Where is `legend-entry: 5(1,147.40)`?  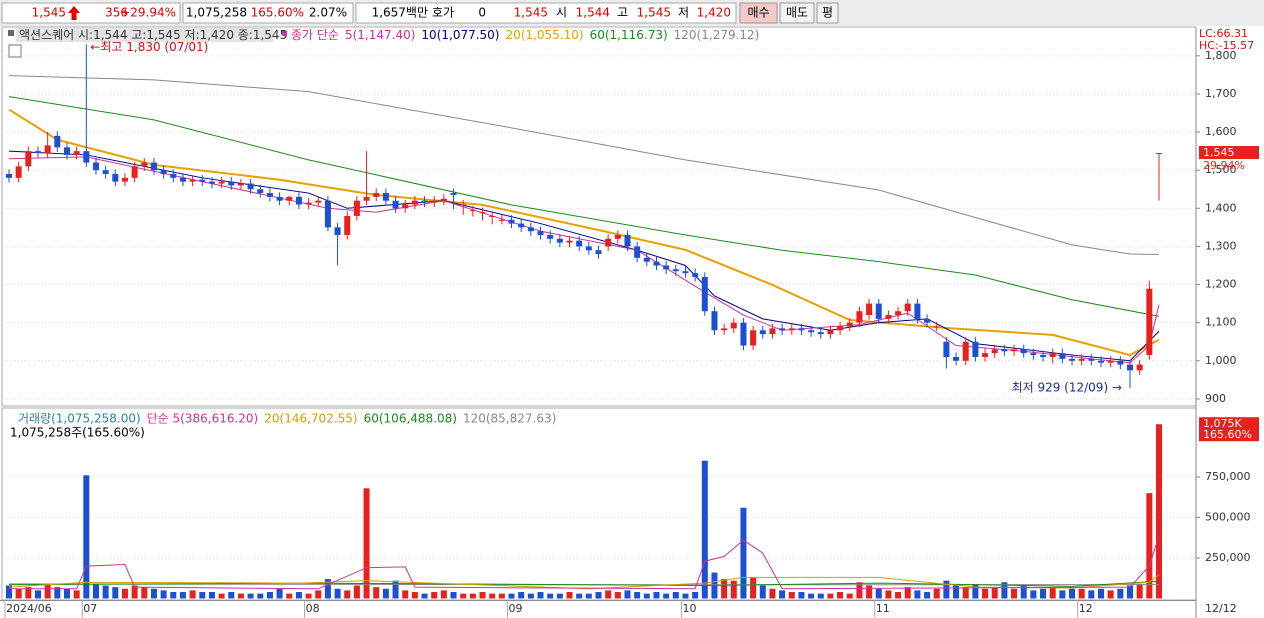 legend-entry: 5(1,147.40) is located at coordinates (380, 35).